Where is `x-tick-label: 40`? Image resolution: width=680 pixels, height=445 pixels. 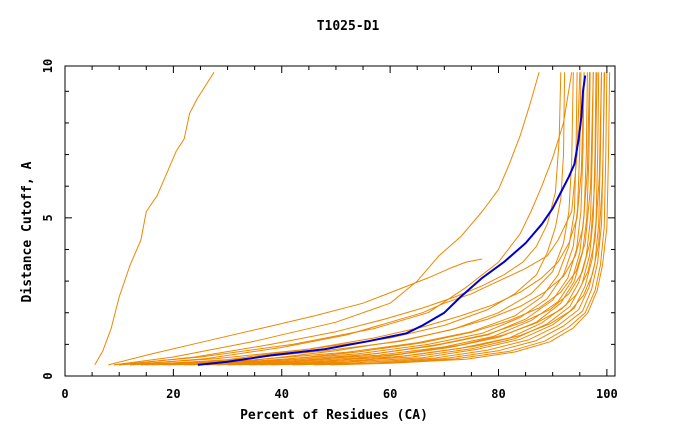
x-tick-label: 40 is located at coordinates (282, 394).